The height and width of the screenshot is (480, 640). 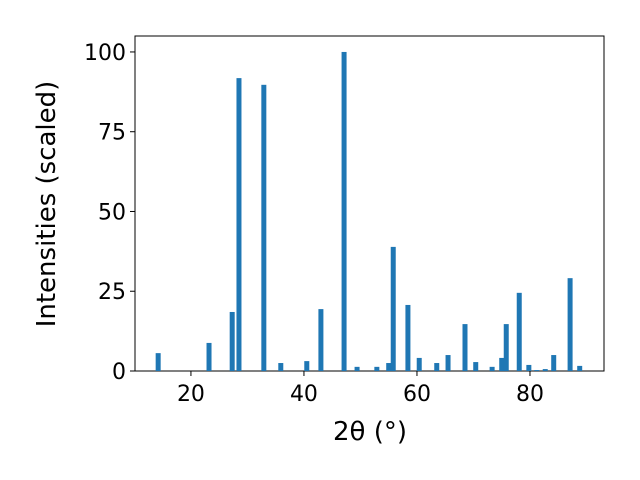 What do you see at coordinates (112, 133) in the screenshot?
I see `y-tick-label: 75` at bounding box center [112, 133].